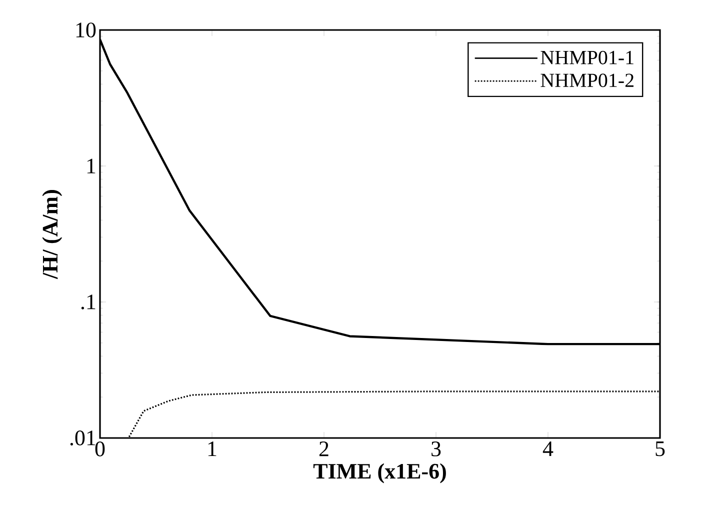  I want to click on y-axis-title: /H/ (A/m), so click(52, 235).